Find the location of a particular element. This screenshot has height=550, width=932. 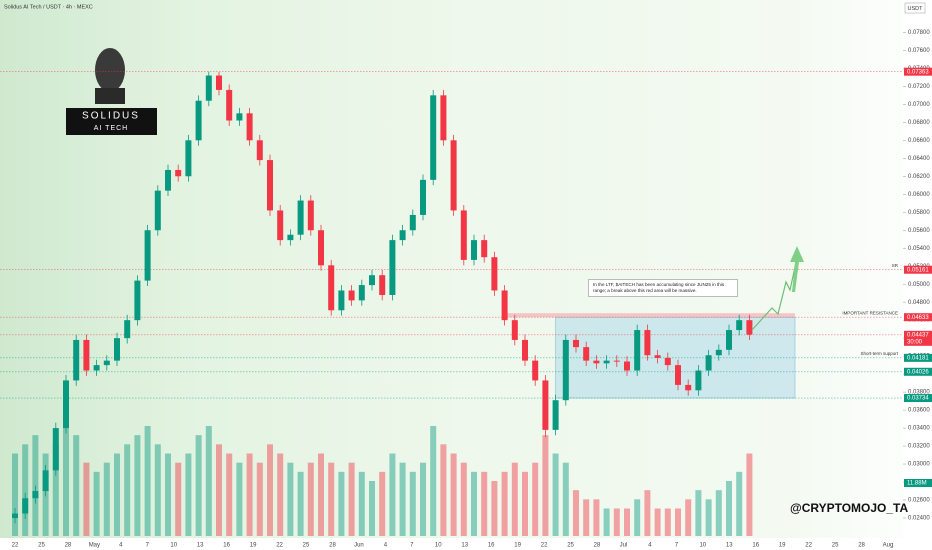

y-tick-label: 0.03600 is located at coordinates (919, 411).